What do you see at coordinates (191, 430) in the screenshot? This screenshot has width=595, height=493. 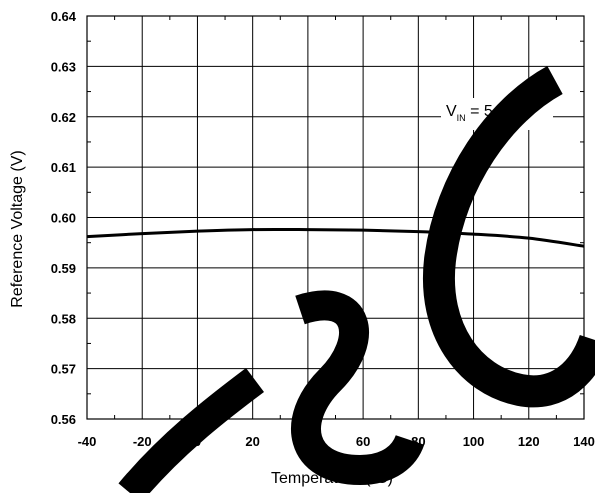 I see `watermark-stroke-c` at bounding box center [191, 430].